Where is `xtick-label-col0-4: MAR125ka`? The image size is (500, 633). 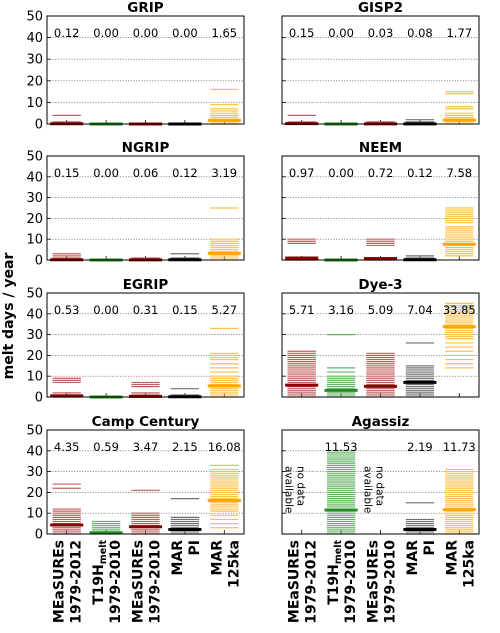
xtick-label-col0-4: MAR125ka is located at coordinates (225, 564).